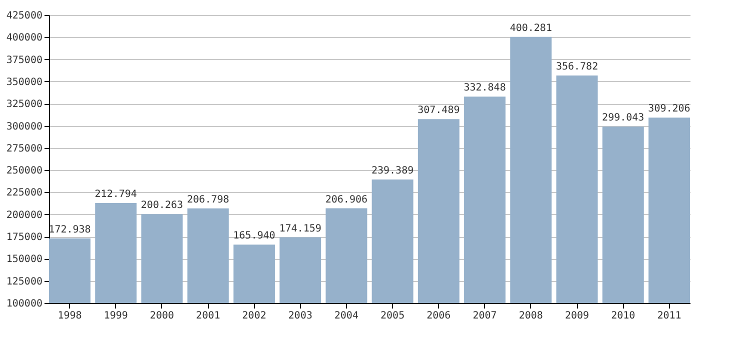 The height and width of the screenshot is (350, 730). Describe the element at coordinates (24, 60) in the screenshot. I see `y-tick-label: 375000` at that location.